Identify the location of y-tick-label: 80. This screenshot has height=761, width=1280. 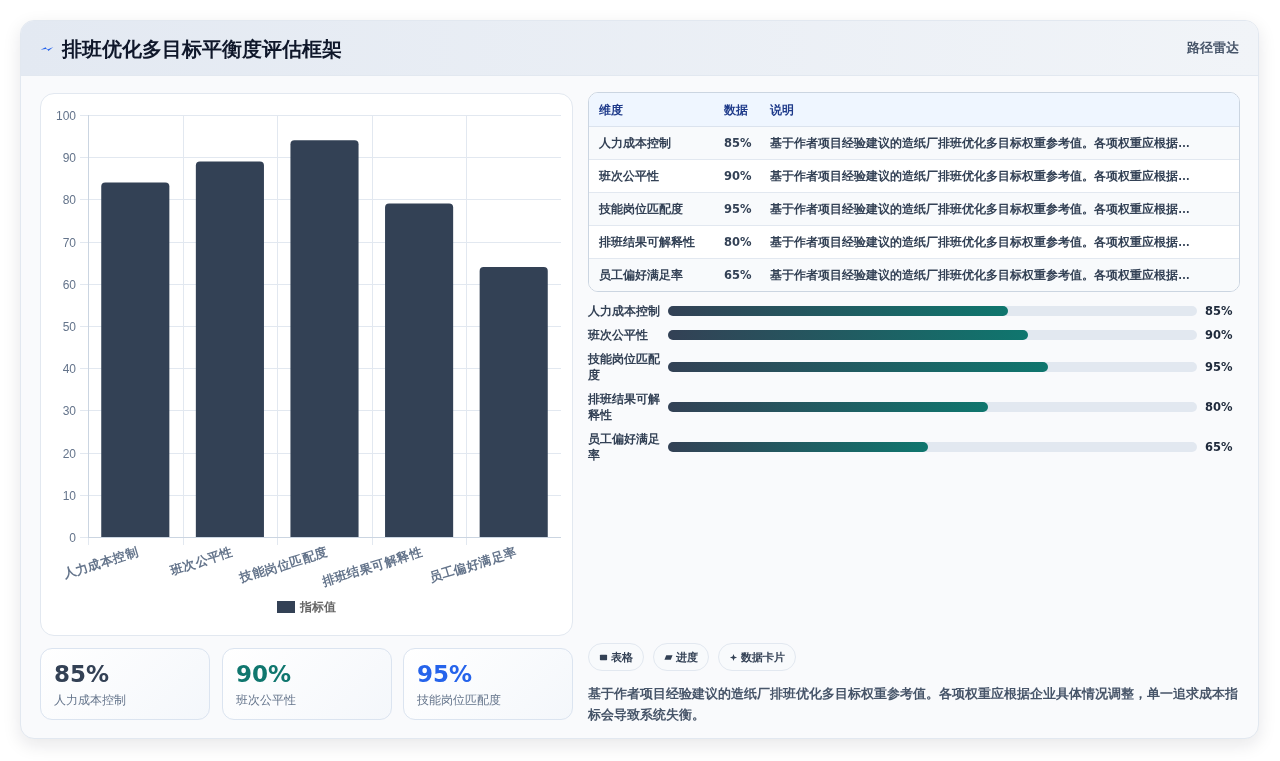
(69, 199).